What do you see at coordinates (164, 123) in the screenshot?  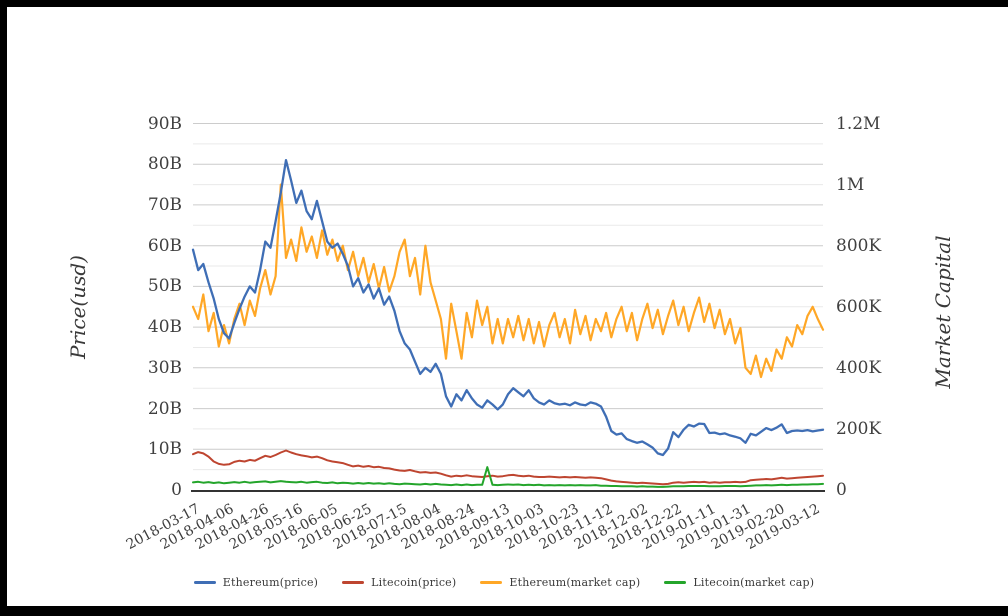 I see `y-left-tick-label: 90B` at bounding box center [164, 123].